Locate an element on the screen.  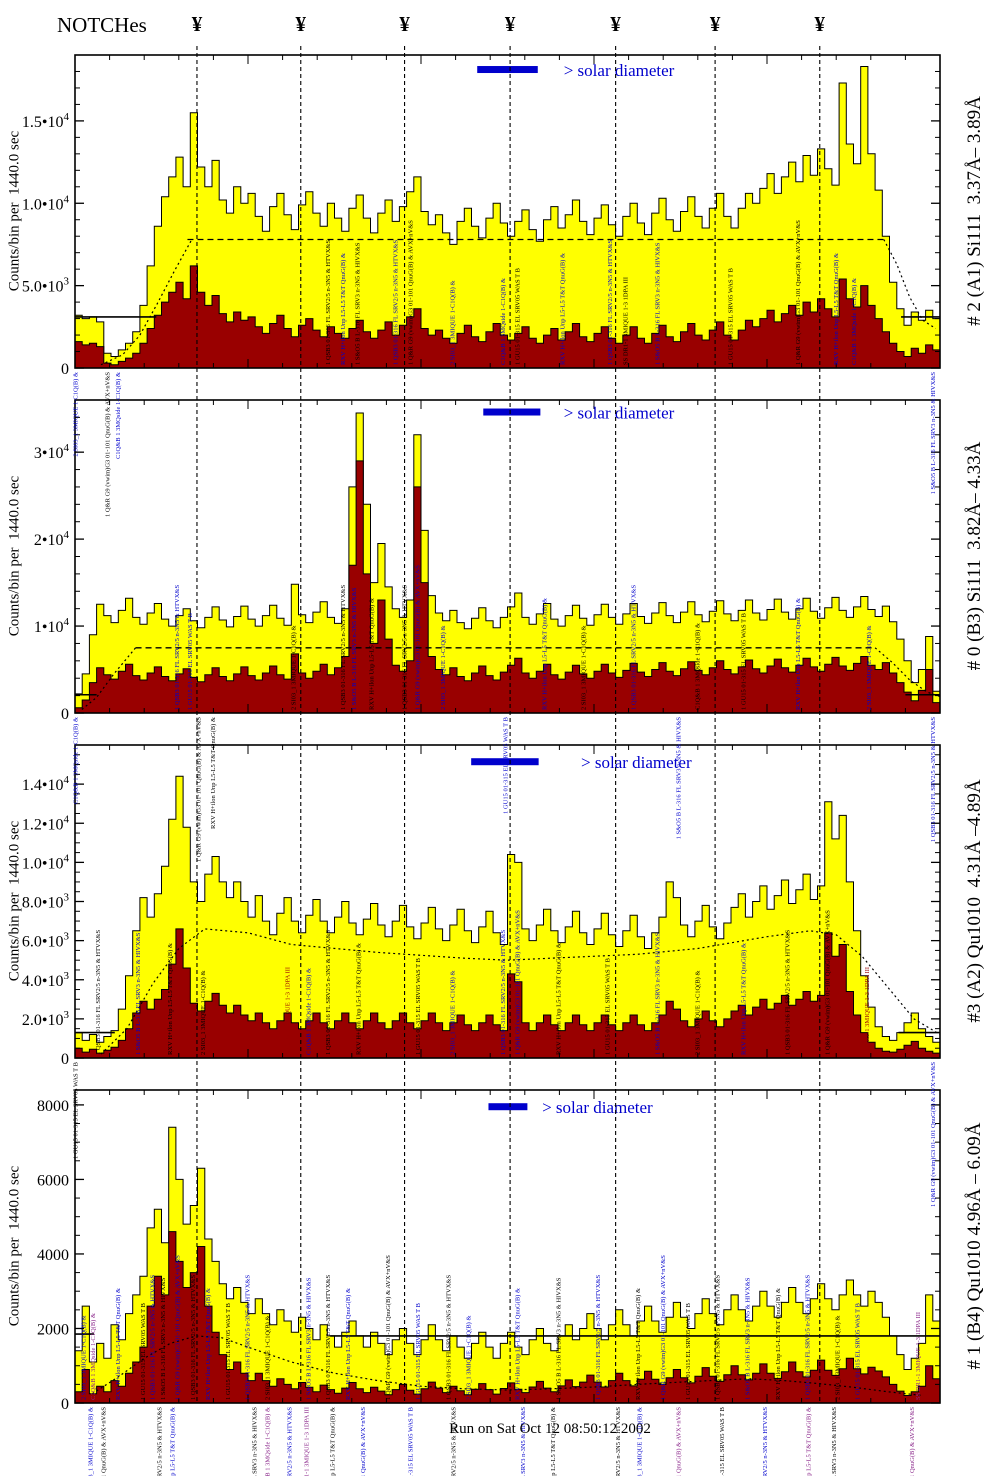
y-tick-label: 1.0•104 is located at coordinates (46, 203).